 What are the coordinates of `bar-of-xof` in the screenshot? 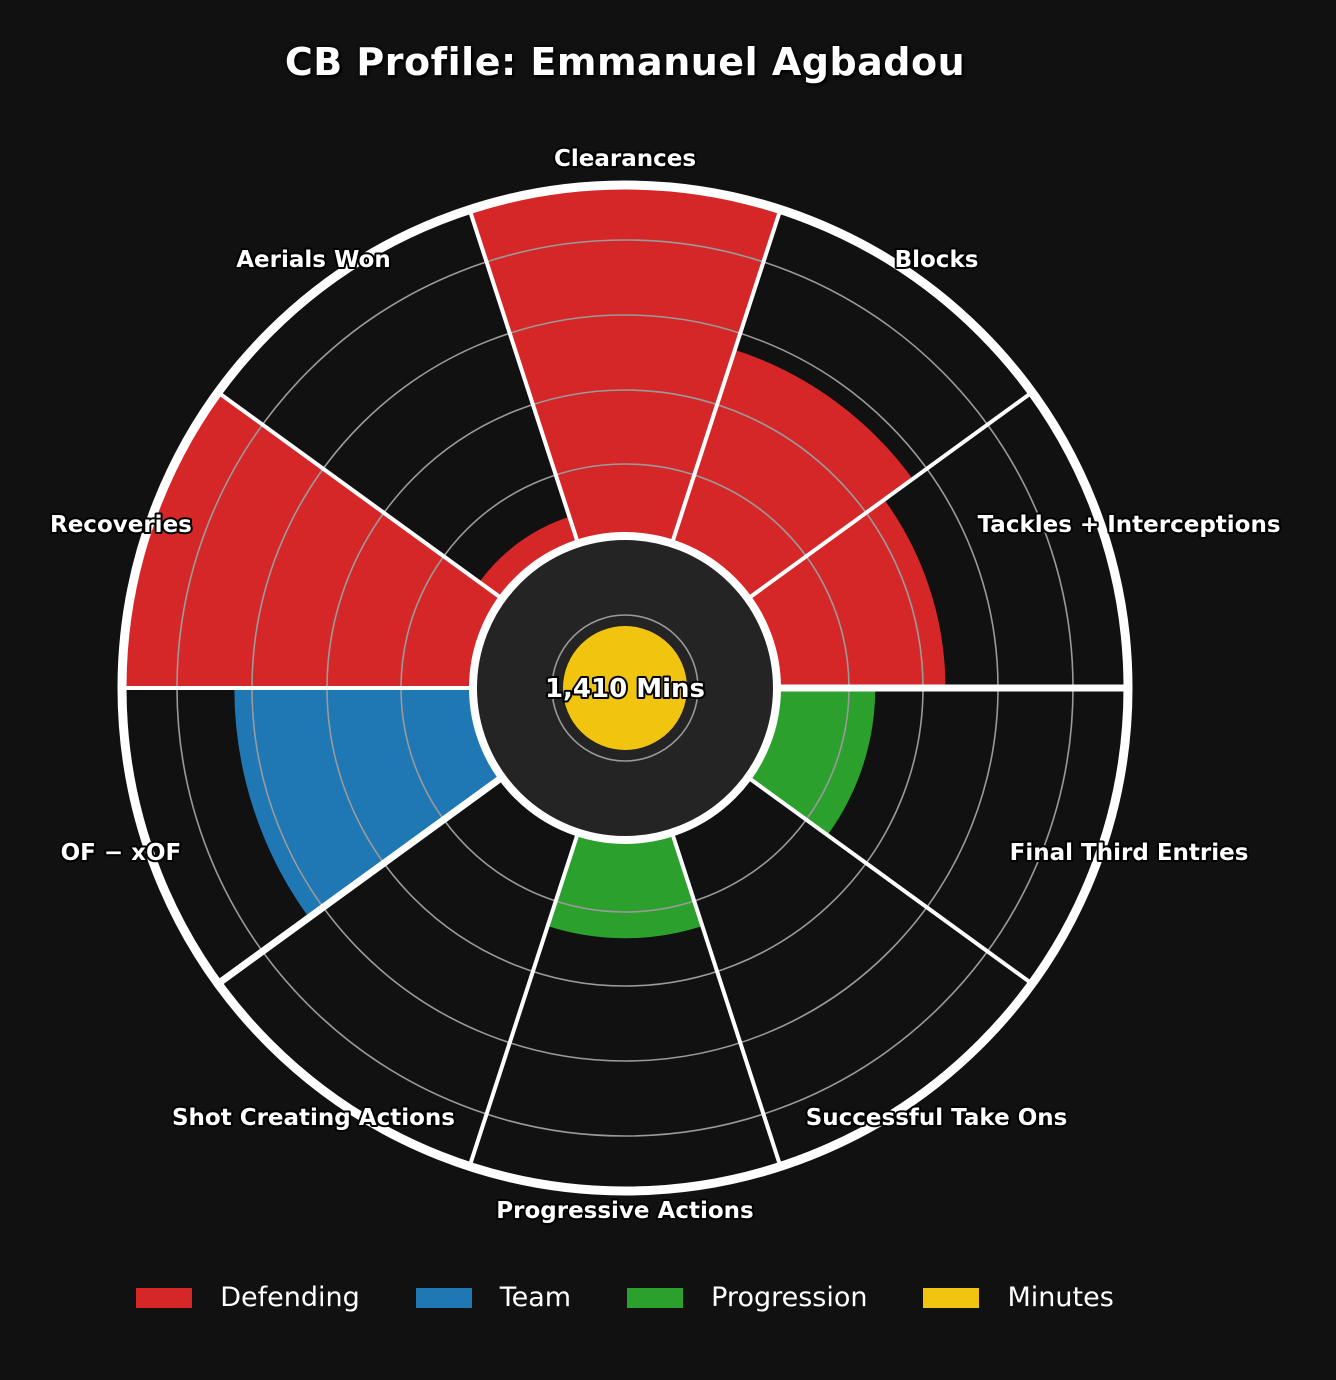 It's located at (368, 803).